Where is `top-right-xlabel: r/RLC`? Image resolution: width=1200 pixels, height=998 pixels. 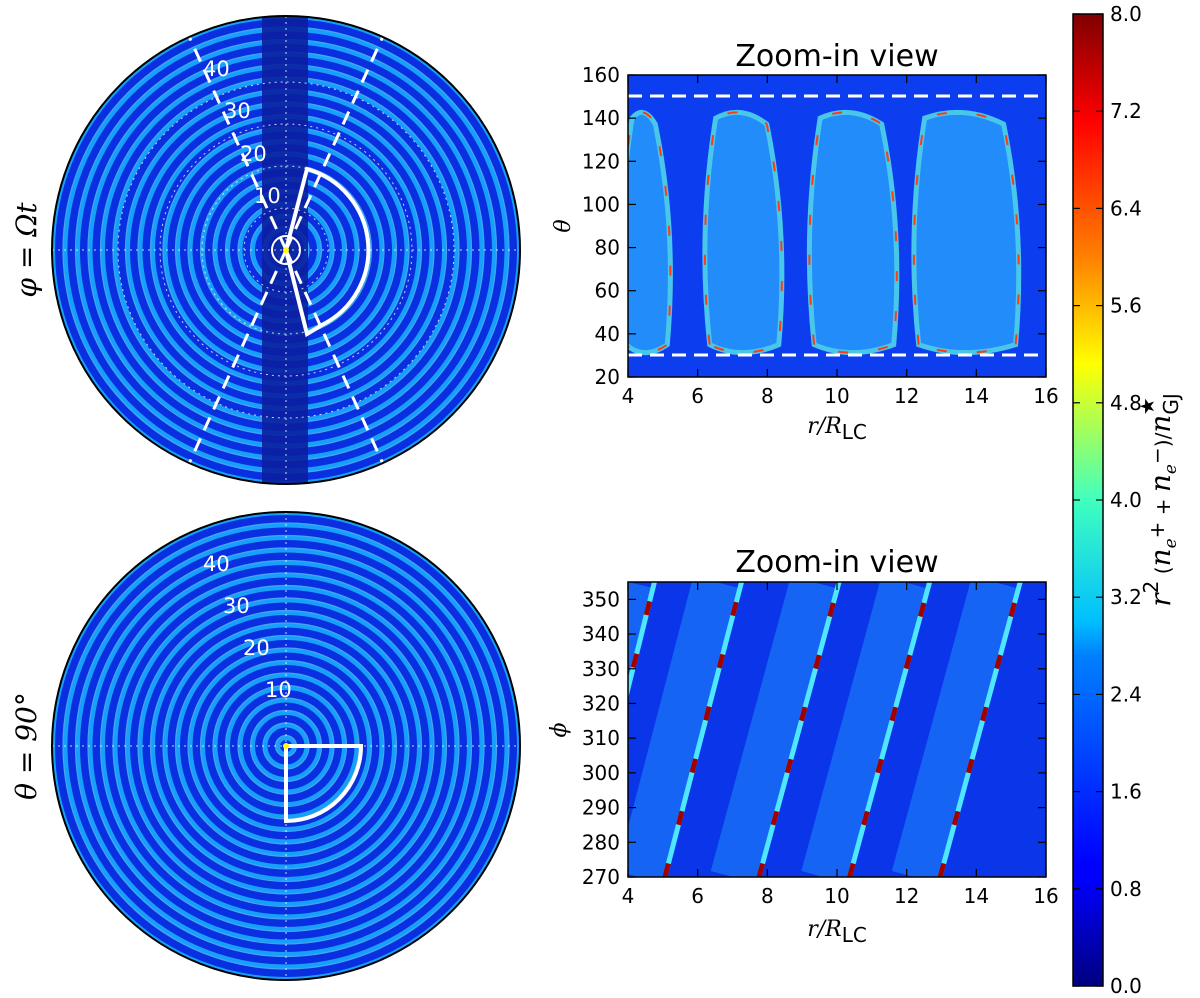
top-right-xlabel: r/RLC is located at coordinates (837, 429).